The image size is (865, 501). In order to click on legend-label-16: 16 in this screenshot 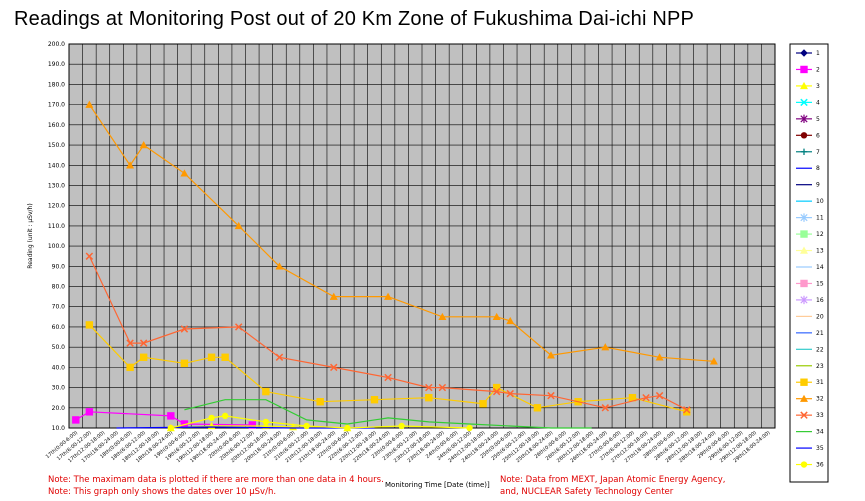, I will do `click(820, 300)`.